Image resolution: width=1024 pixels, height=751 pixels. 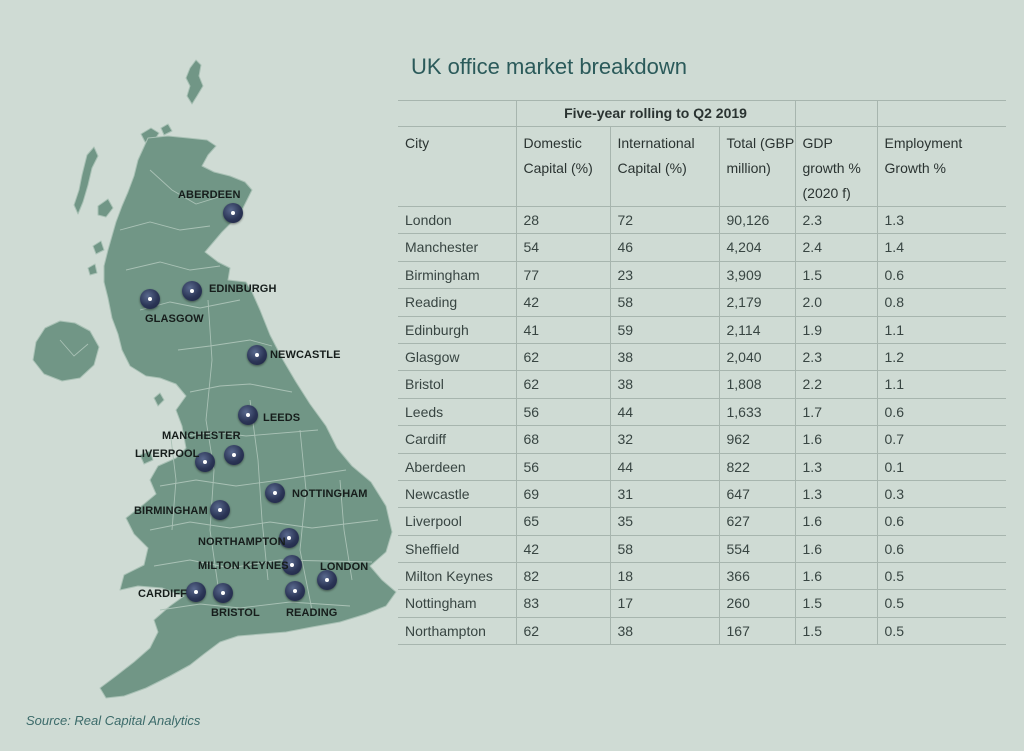 What do you see at coordinates (242, 542) in the screenshot?
I see `northampton-label: NORTHAMPTON` at bounding box center [242, 542].